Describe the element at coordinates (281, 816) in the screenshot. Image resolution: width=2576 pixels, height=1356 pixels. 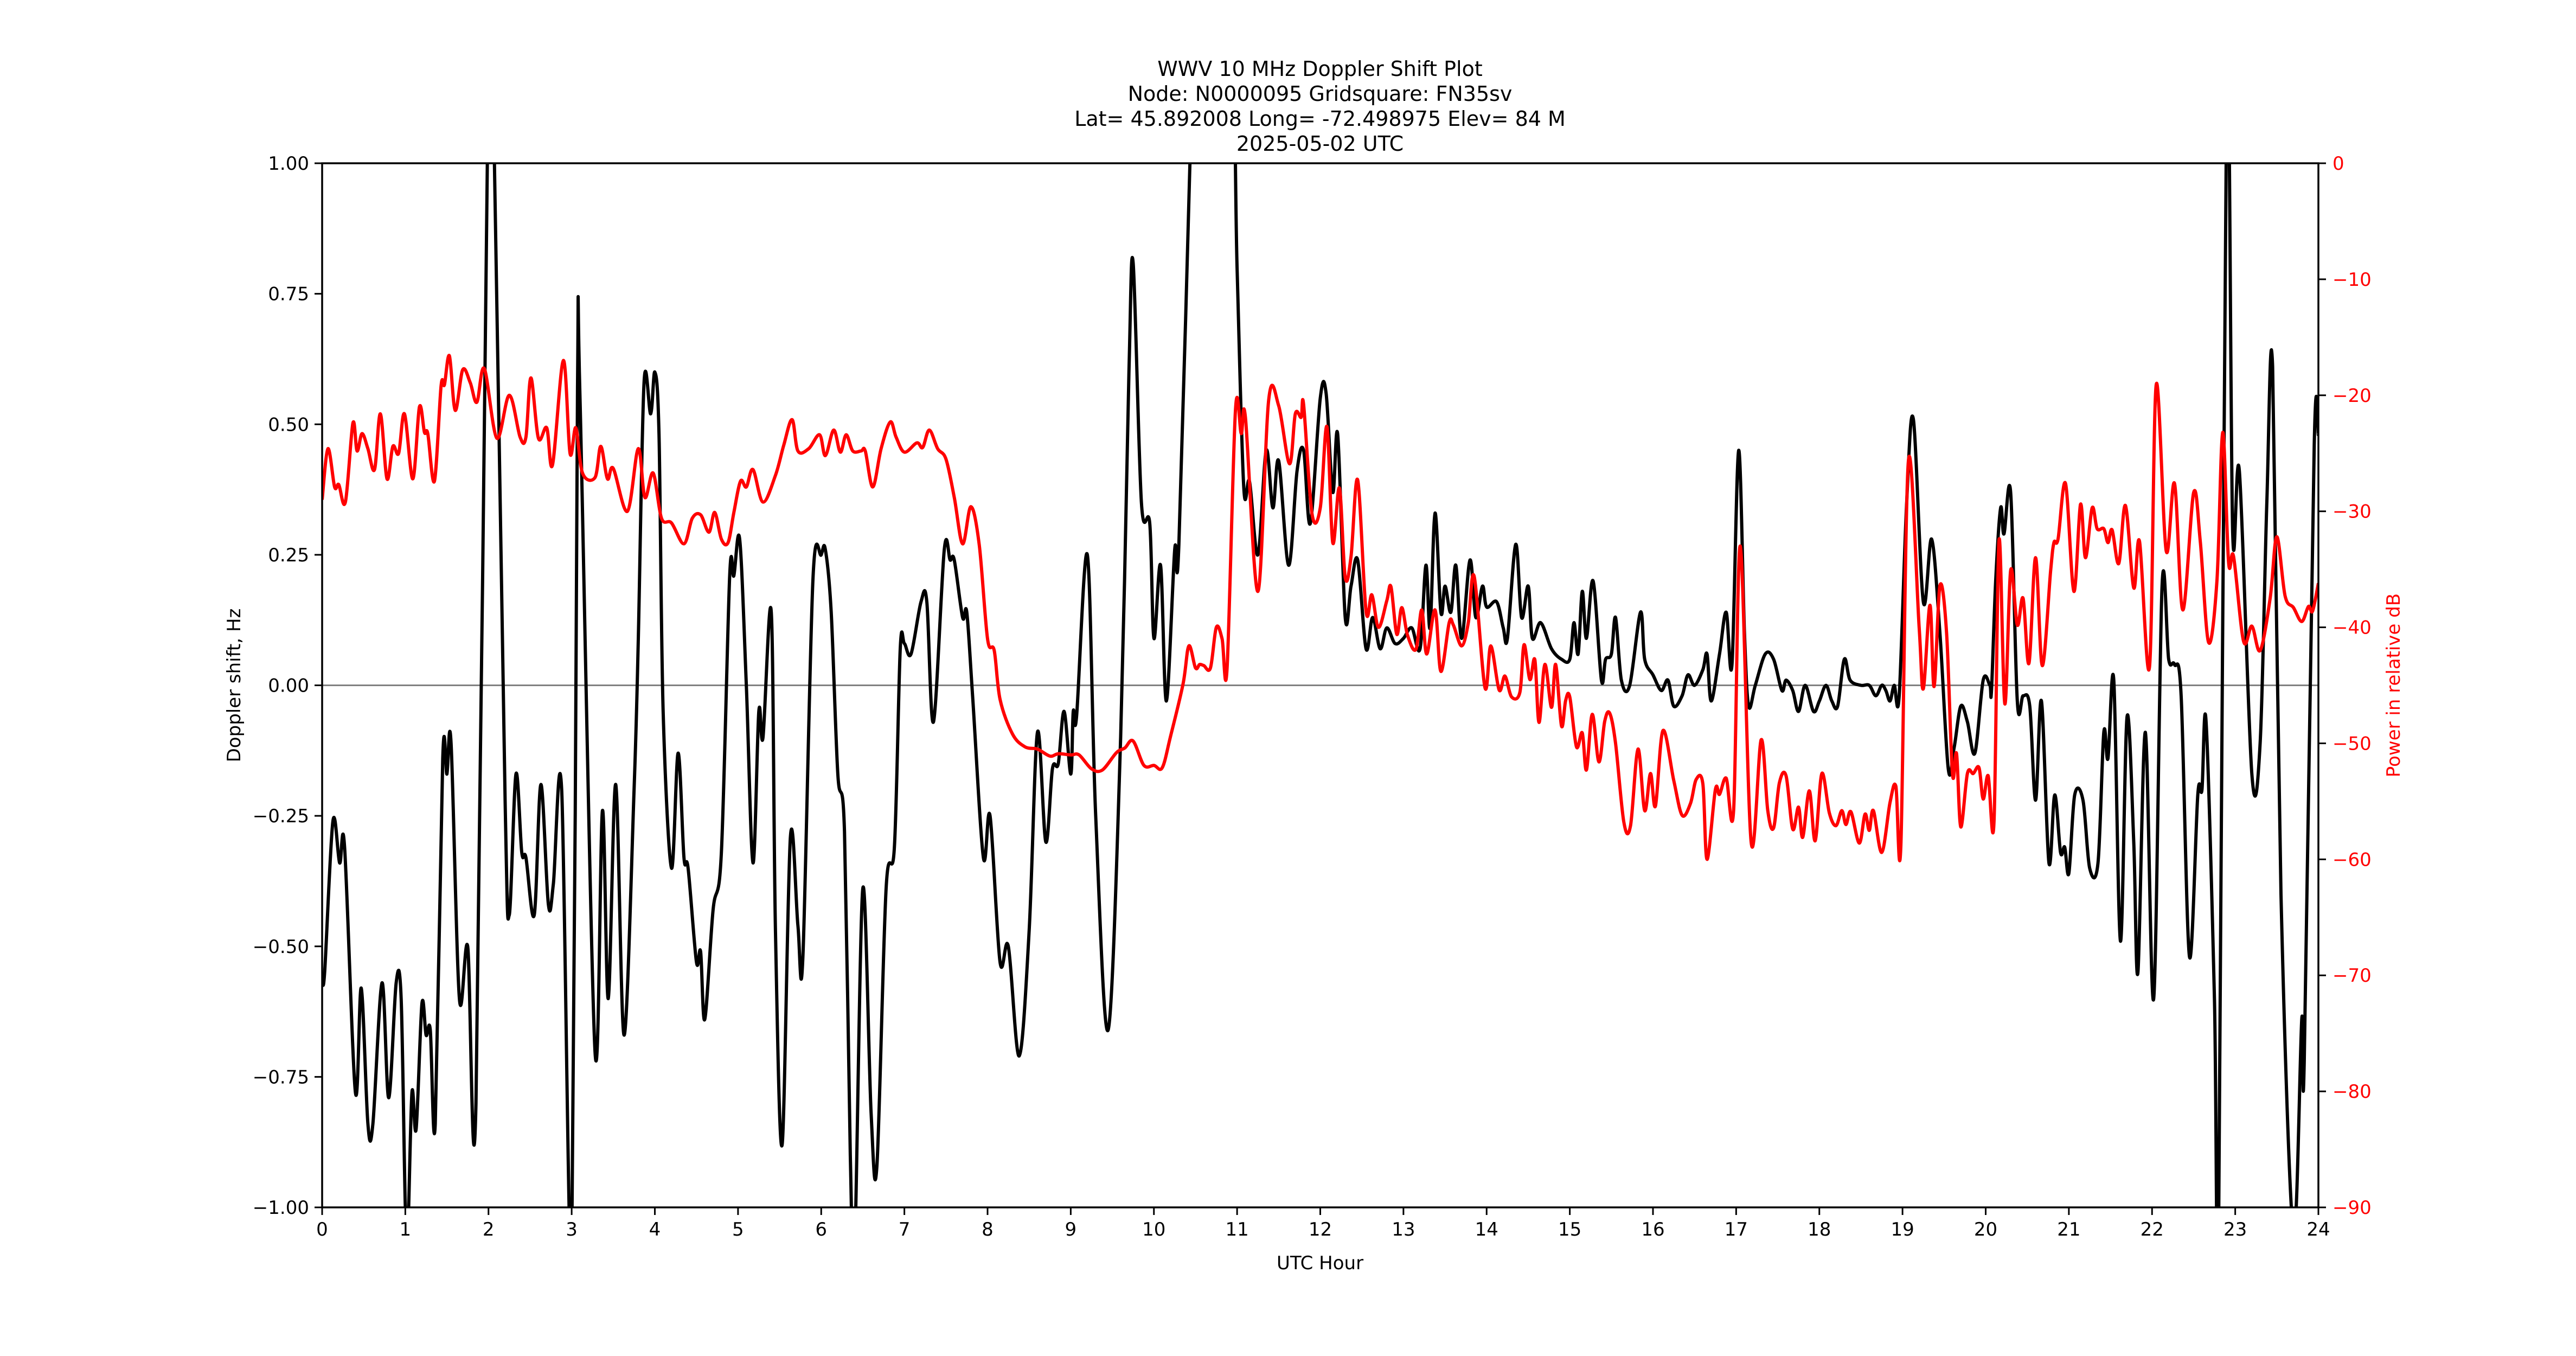
I see `y-tick-label-left: −0.25` at that location.